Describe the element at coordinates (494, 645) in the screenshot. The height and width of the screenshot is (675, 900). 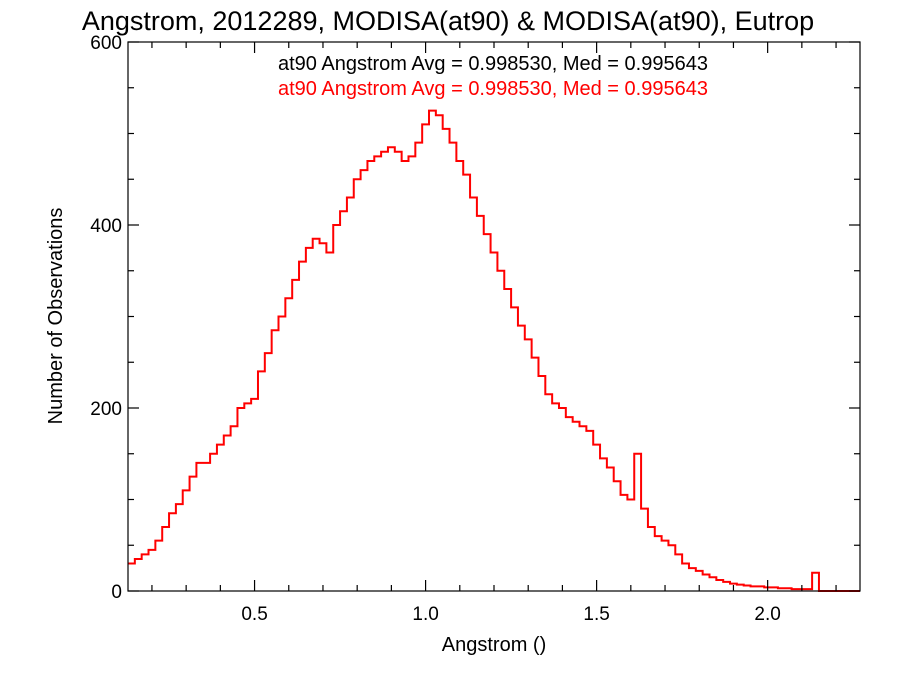
I see `x-axis-label: Angstrom ()` at that location.